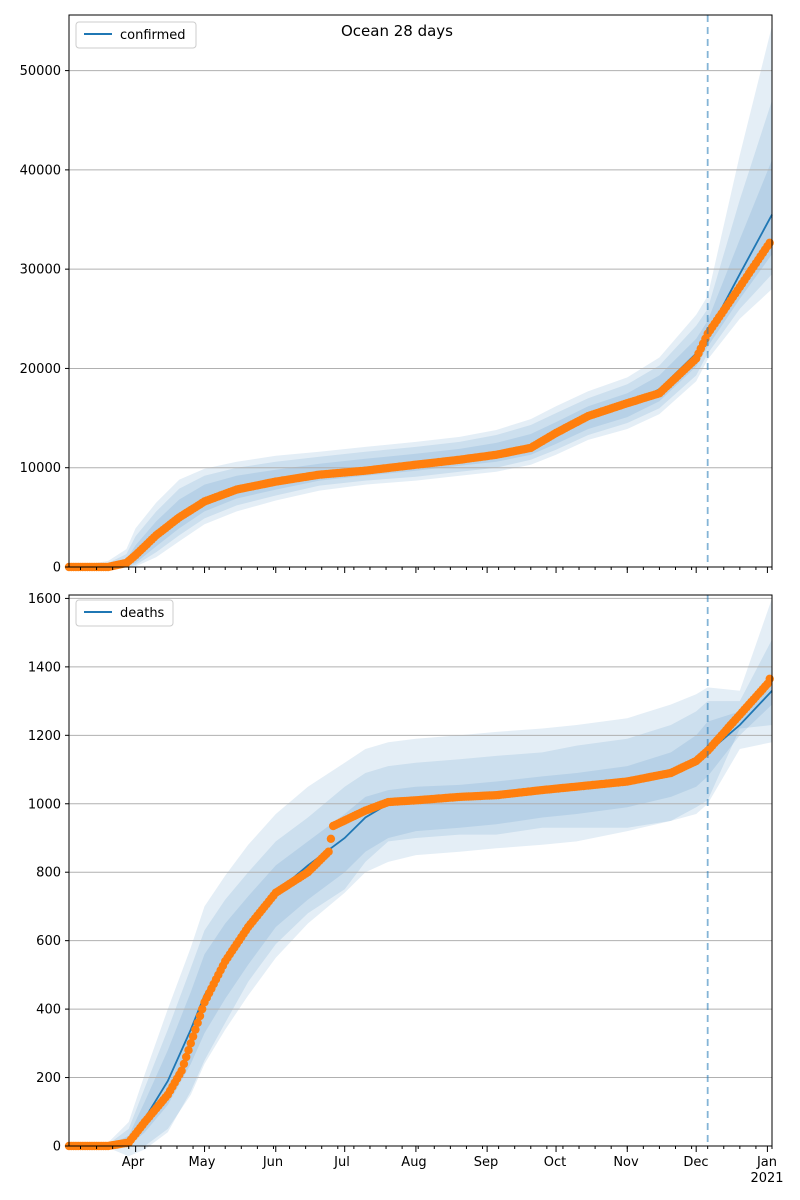  What do you see at coordinates (48, 1010) in the screenshot?
I see `y-tick-label: 400` at bounding box center [48, 1010].